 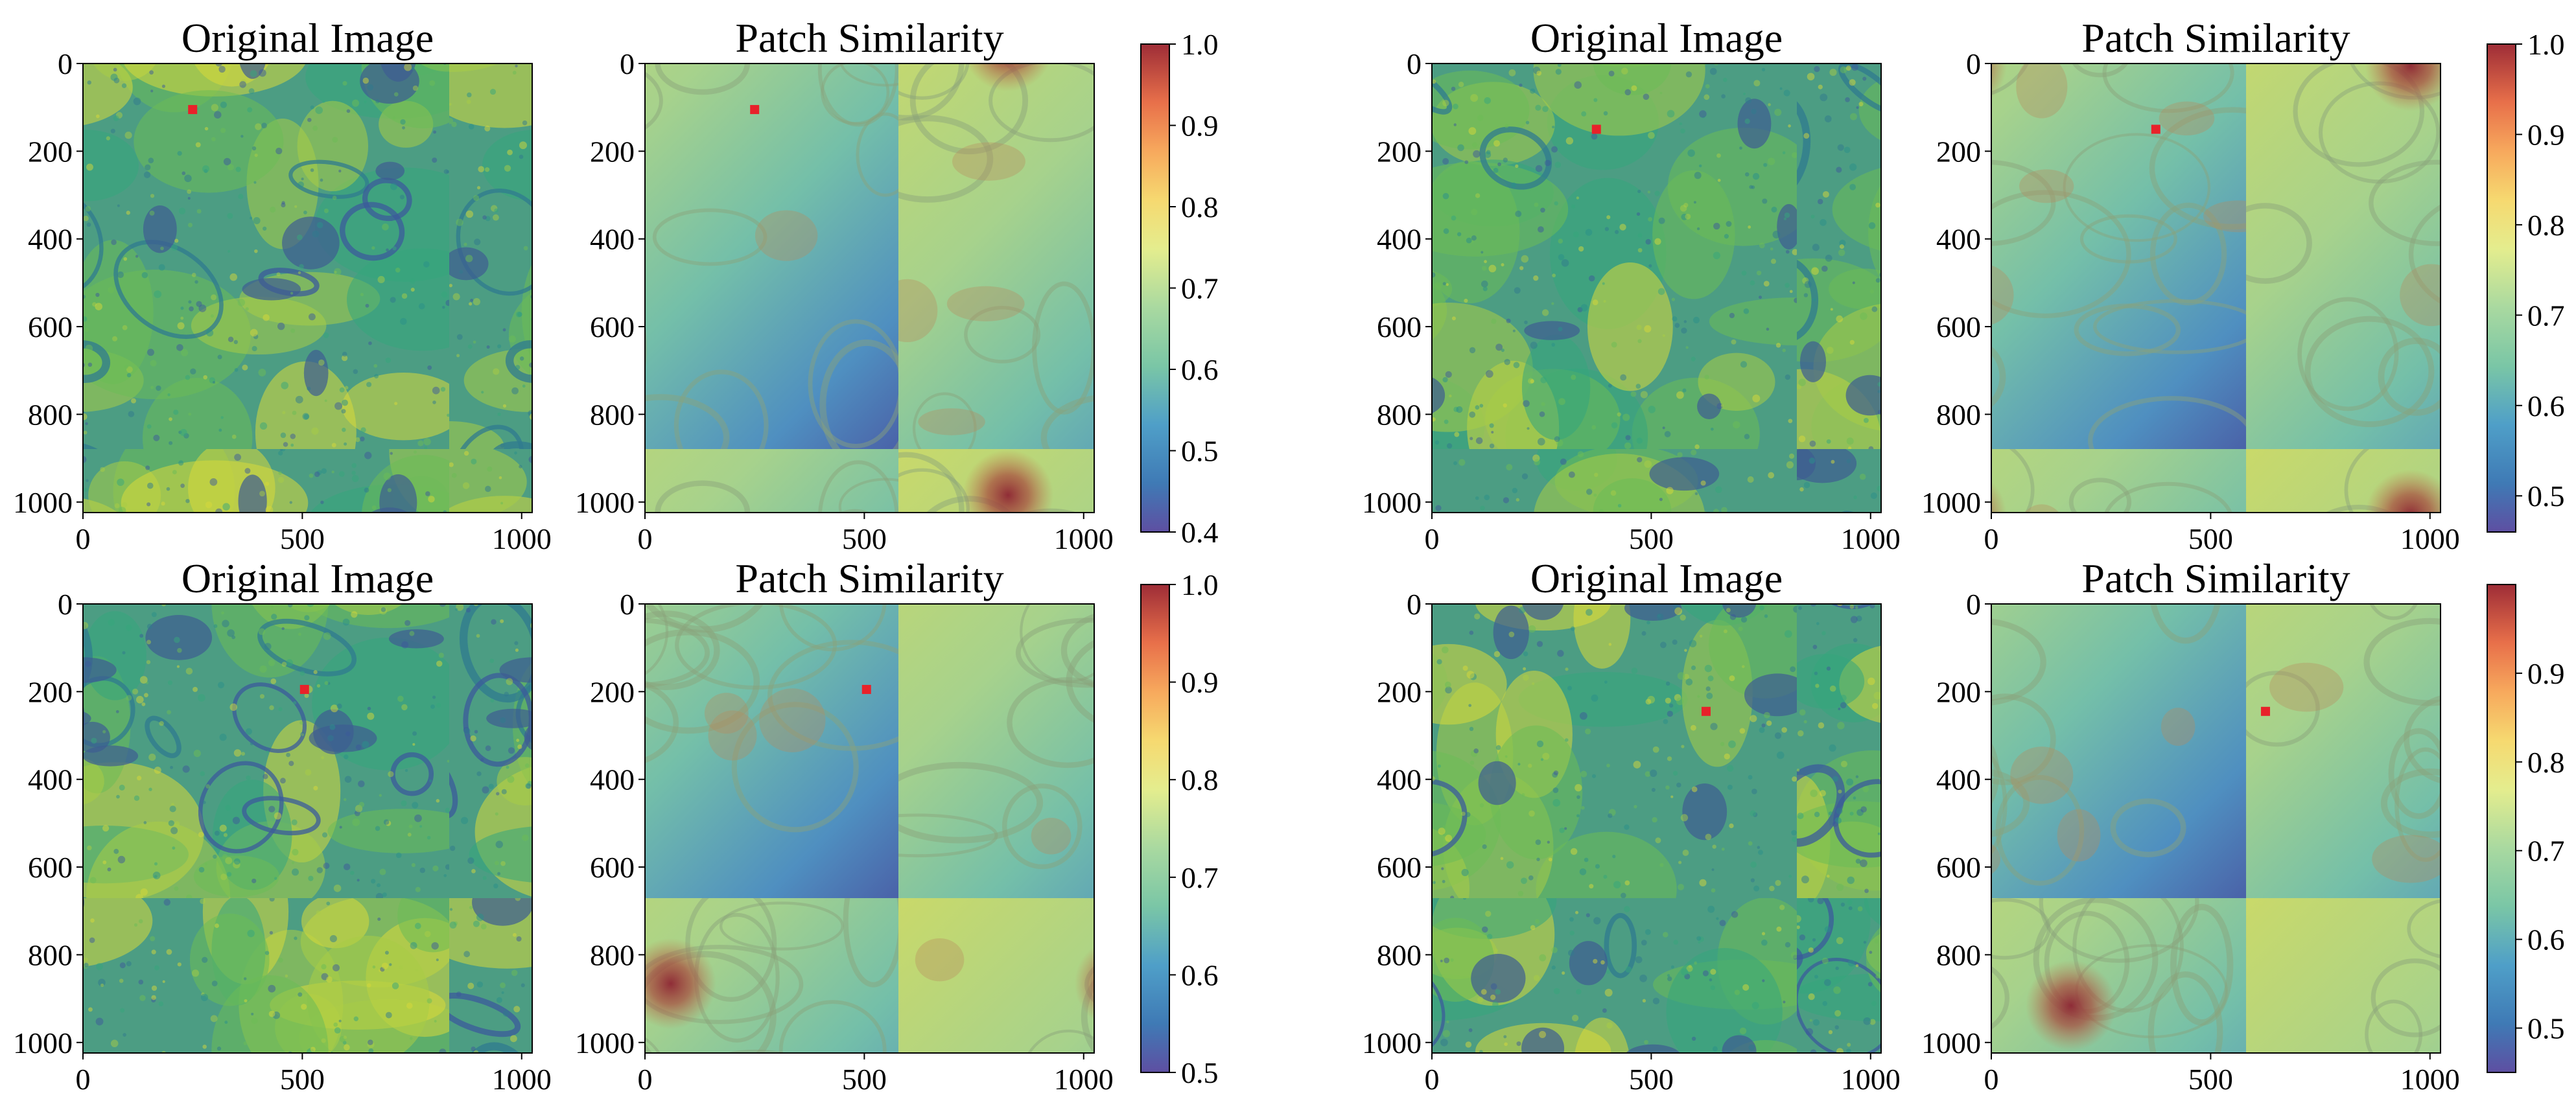 I want to click on colorbar-tick-label: 0.4, so click(x=1200, y=532).